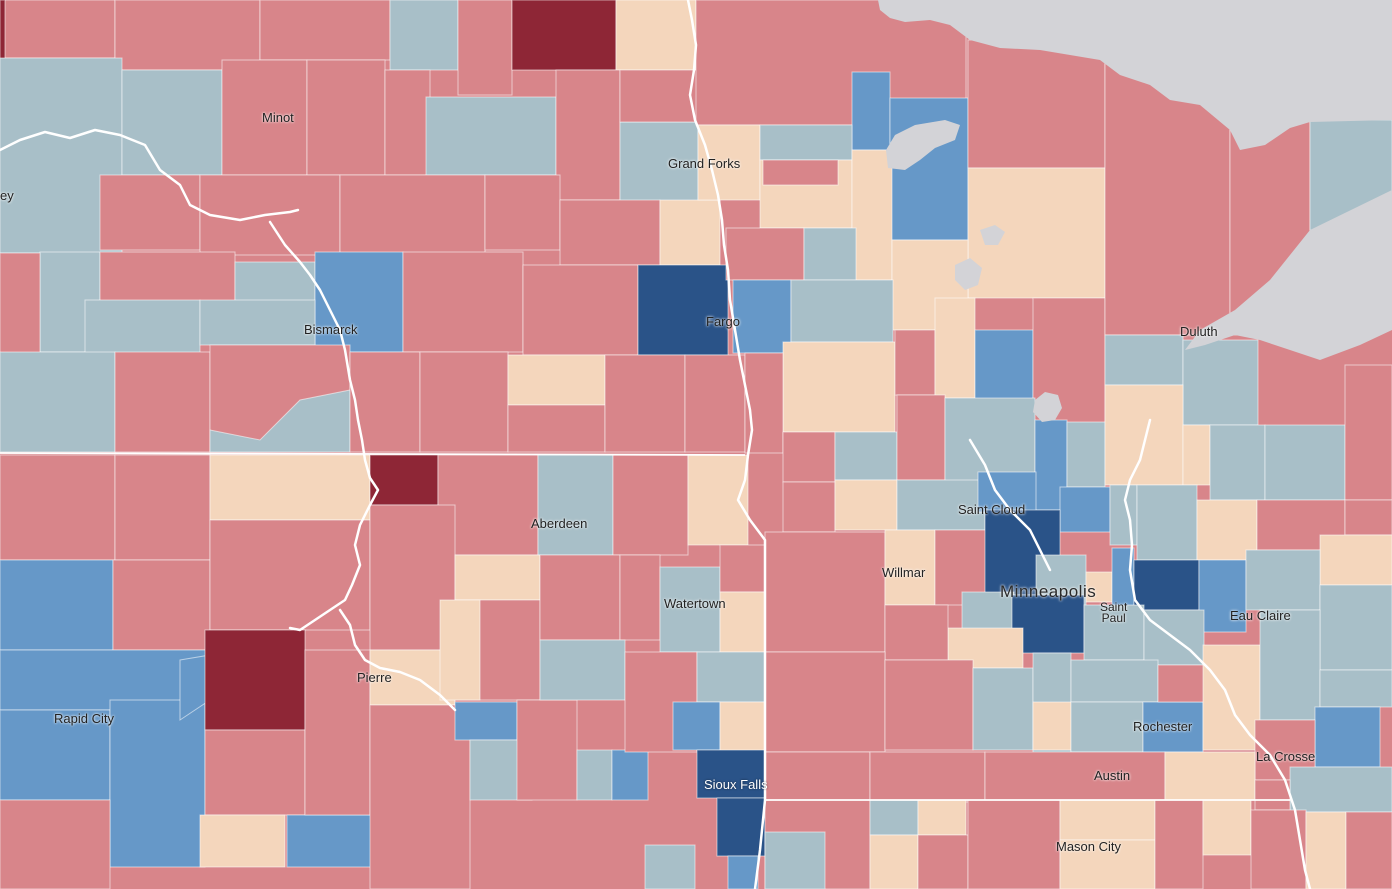 This screenshot has width=1392, height=889. I want to click on city-label-duluth: Duluth, so click(1199, 331).